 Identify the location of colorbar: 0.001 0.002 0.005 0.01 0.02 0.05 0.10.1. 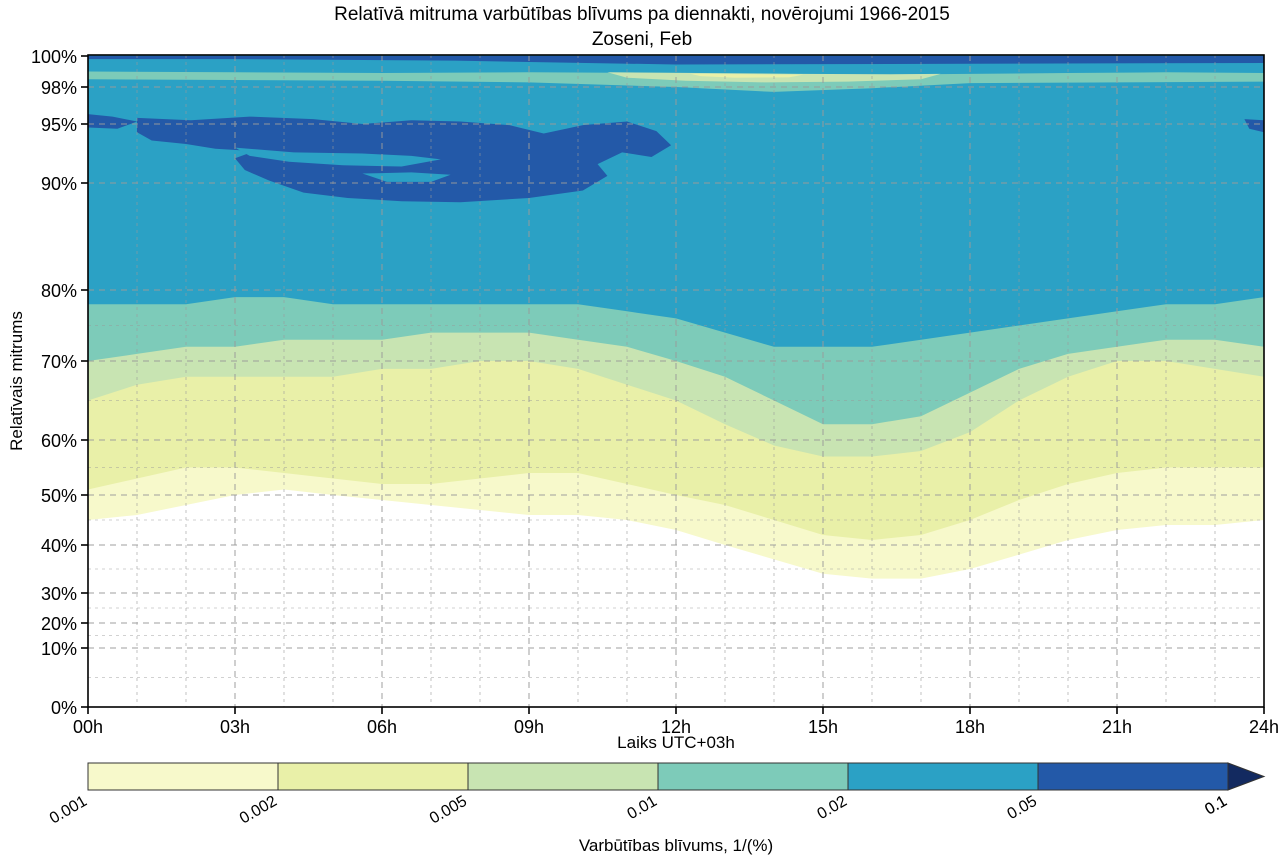
(656, 795).